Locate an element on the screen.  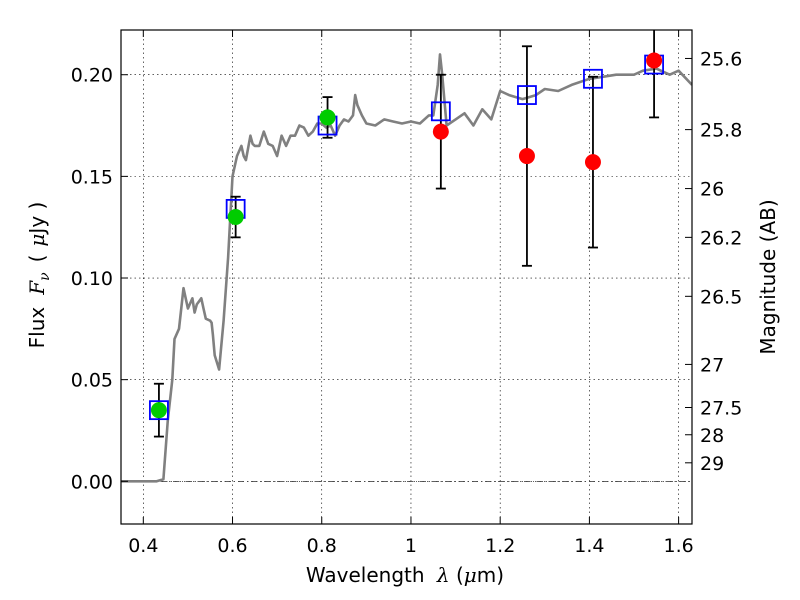
x-axis-label: Wavelength λ (μm) is located at coordinates (405, 575).